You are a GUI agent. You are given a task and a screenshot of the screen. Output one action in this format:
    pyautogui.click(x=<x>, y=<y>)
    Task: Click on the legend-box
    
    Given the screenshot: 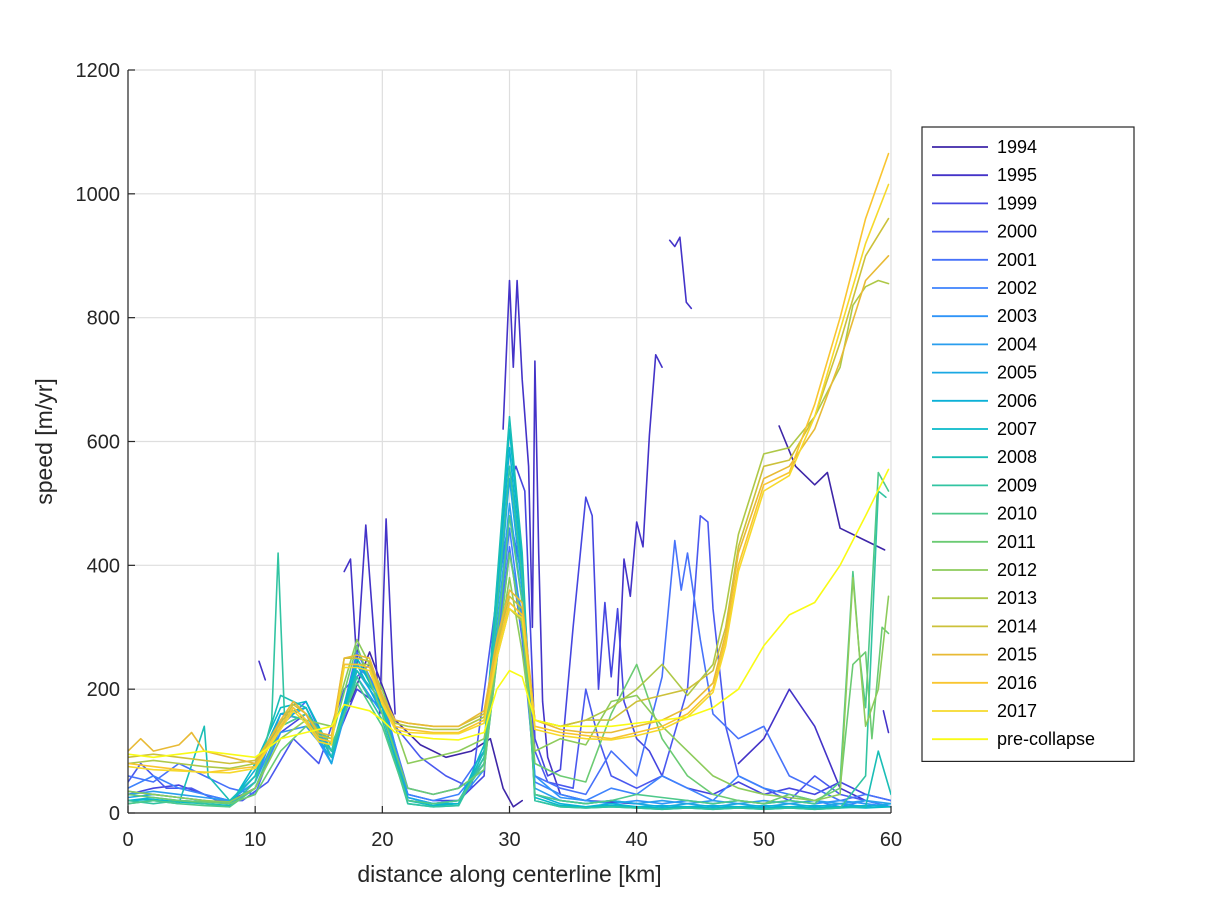 What is the action you would take?
    pyautogui.click(x=1028, y=444)
    